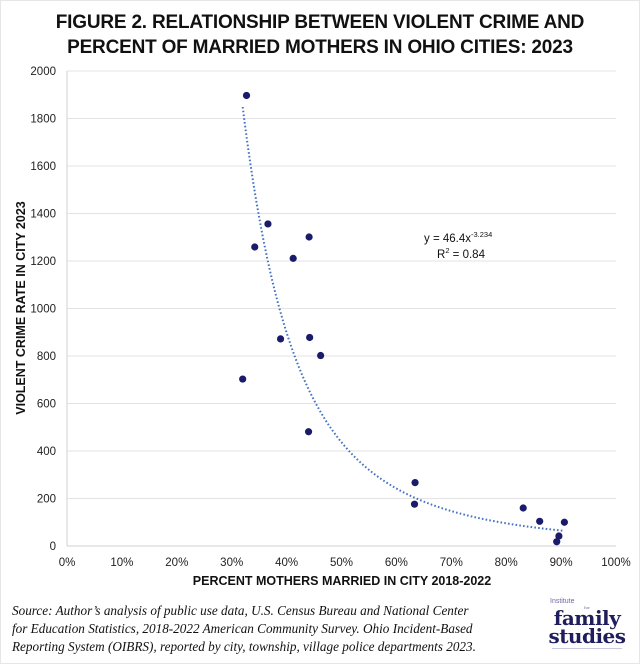  What do you see at coordinates (43, 120) in the screenshot?
I see `y-tick-label: 1800` at bounding box center [43, 120].